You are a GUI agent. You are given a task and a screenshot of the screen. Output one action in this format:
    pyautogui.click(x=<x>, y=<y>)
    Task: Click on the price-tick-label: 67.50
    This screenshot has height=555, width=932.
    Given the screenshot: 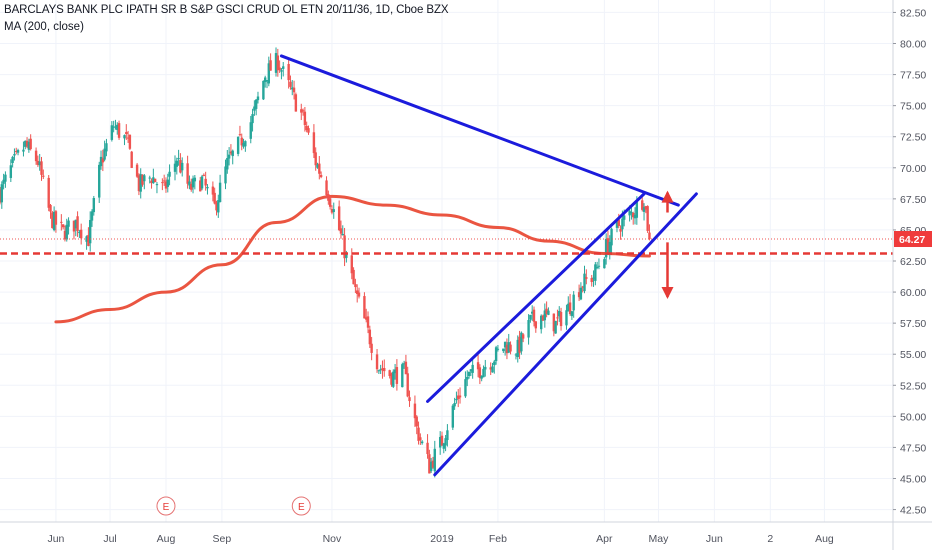 What is the action you would take?
    pyautogui.click(x=913, y=200)
    